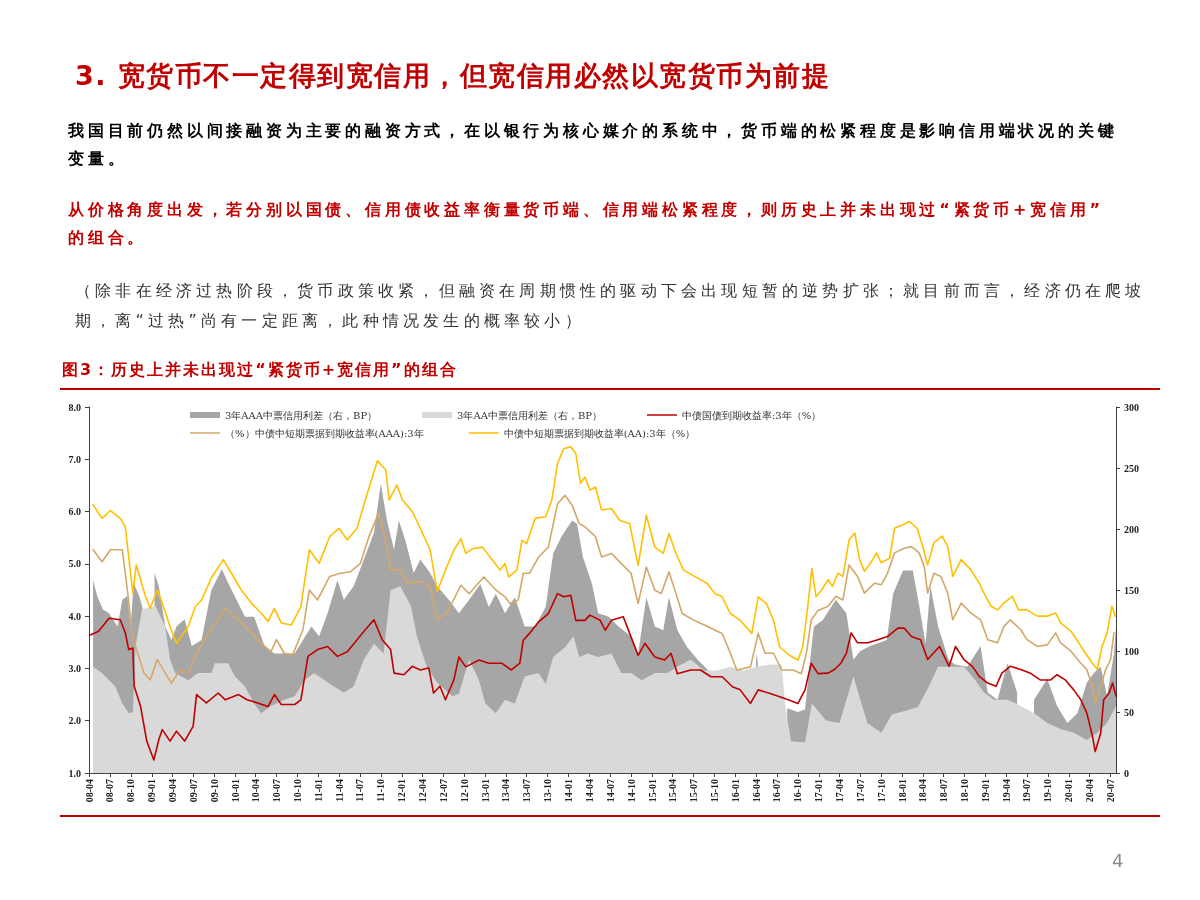 This screenshot has width=1200, height=900. What do you see at coordinates (301, 415) in the screenshot?
I see `legend-label: 3年AAA中票信用利差（右，BP）` at bounding box center [301, 415].